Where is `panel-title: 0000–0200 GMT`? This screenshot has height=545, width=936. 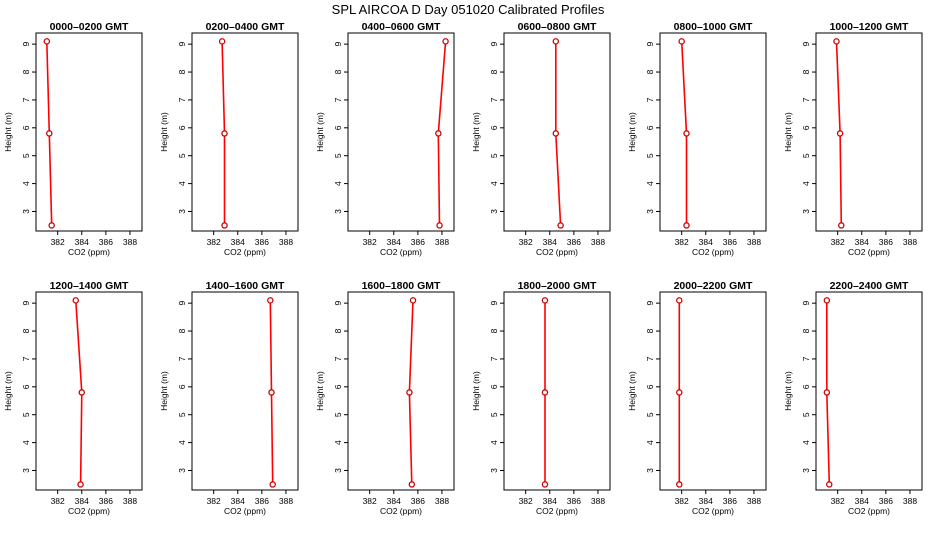 panel-title: 0000–0200 GMT is located at coordinates (89, 27).